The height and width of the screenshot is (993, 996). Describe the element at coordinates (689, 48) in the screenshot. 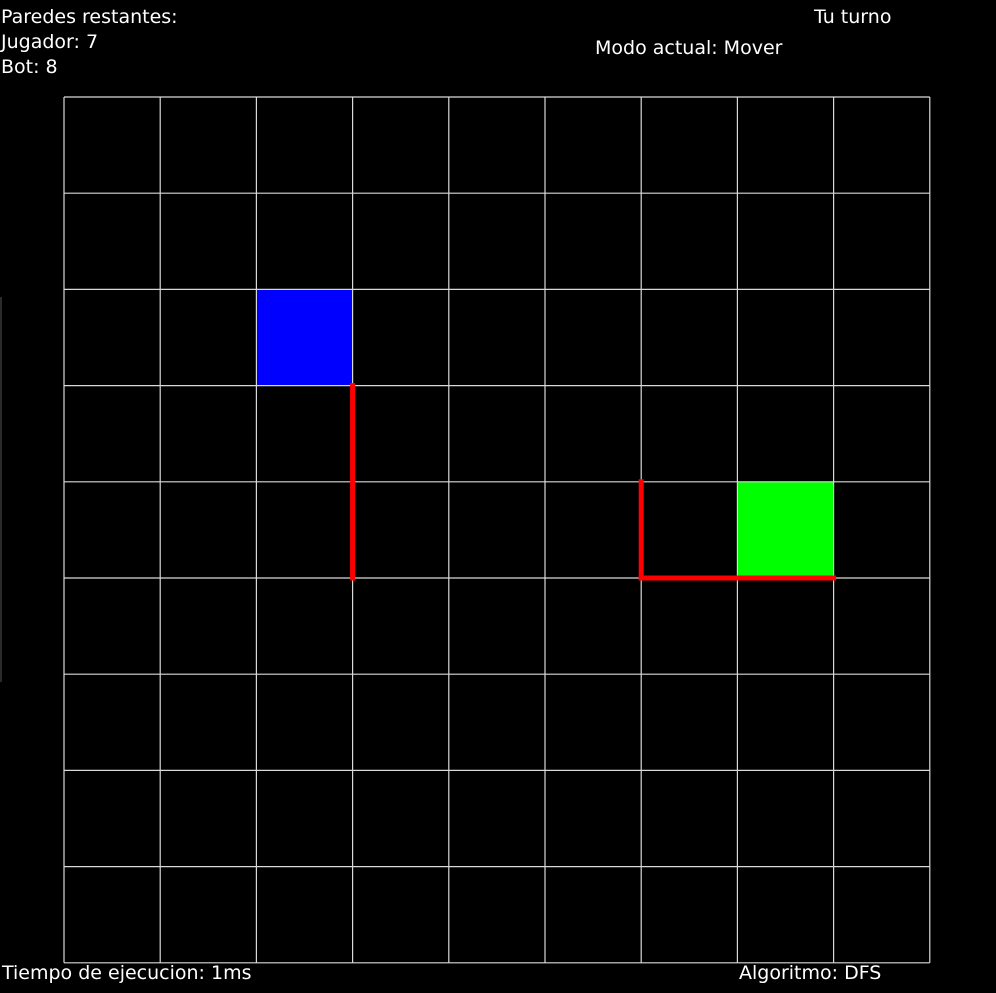

I see `current-mode: Modo actual: Mover` at that location.